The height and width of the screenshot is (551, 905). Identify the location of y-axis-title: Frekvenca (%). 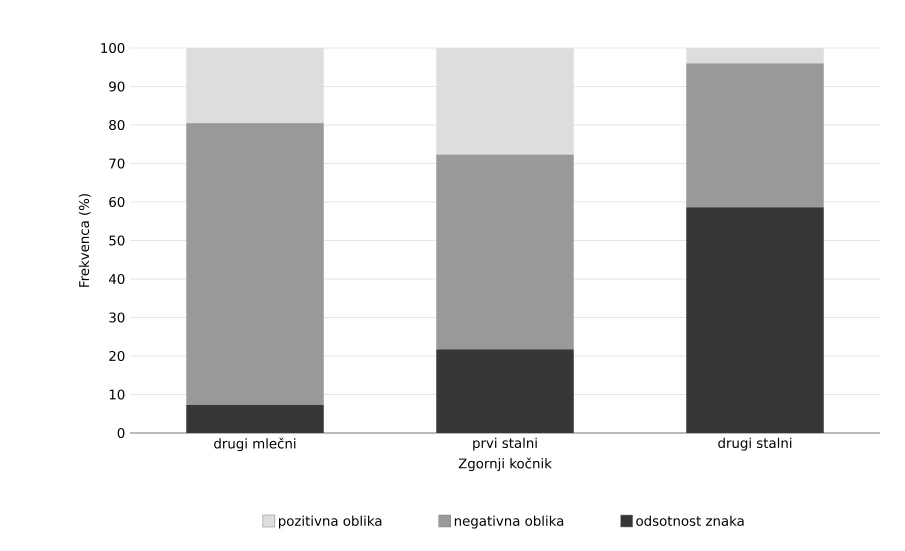
(84, 240).